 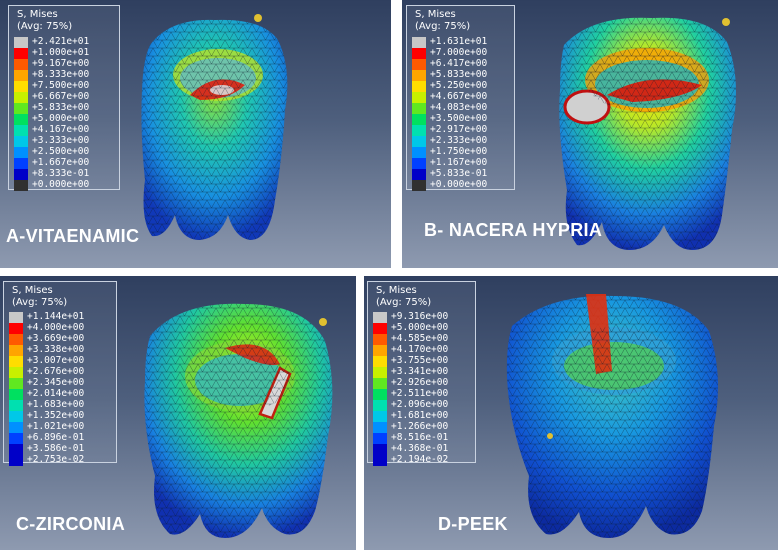 What do you see at coordinates (109, 383) in the screenshot?
I see `legend-row: +2.345e+00` at bounding box center [109, 383].